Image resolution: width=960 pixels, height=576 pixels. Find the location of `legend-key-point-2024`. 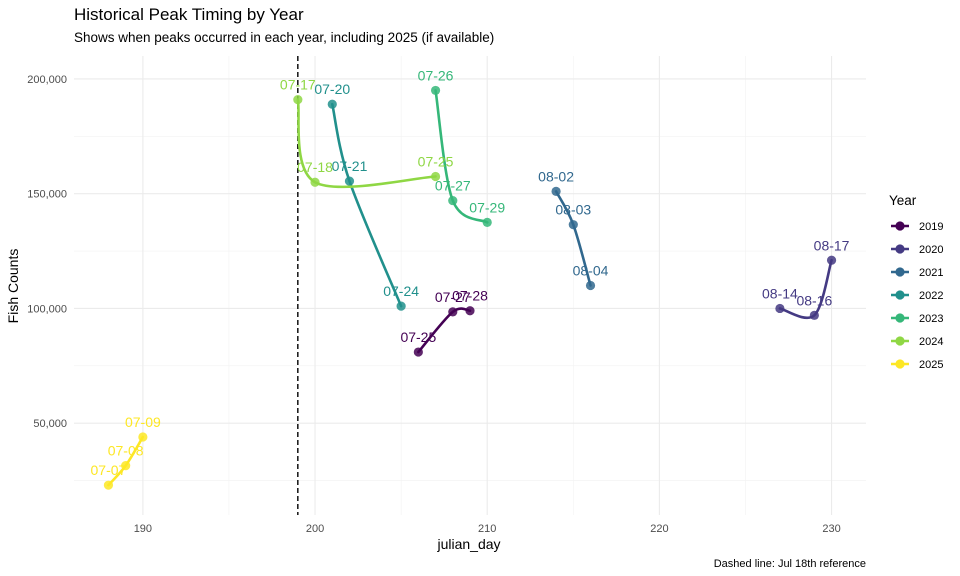

legend-key-point-2024 is located at coordinates (900, 341).